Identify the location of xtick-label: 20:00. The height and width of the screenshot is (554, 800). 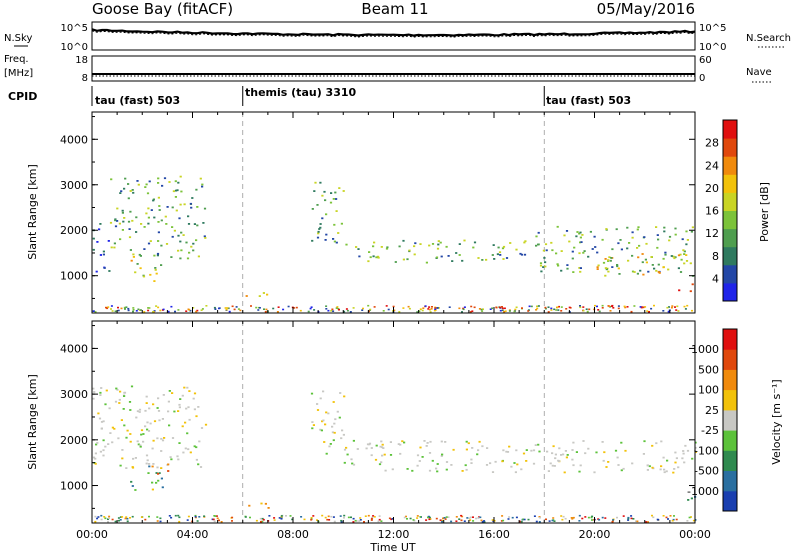
(595, 534).